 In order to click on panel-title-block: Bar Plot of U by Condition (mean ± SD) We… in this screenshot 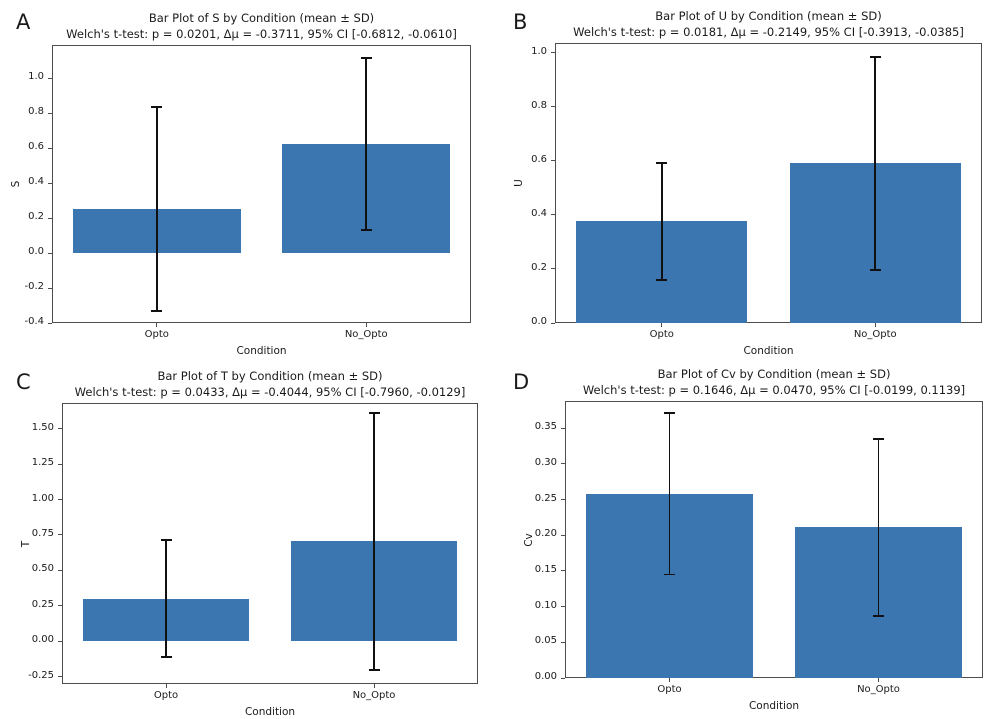, I will do `click(768, 24)`.